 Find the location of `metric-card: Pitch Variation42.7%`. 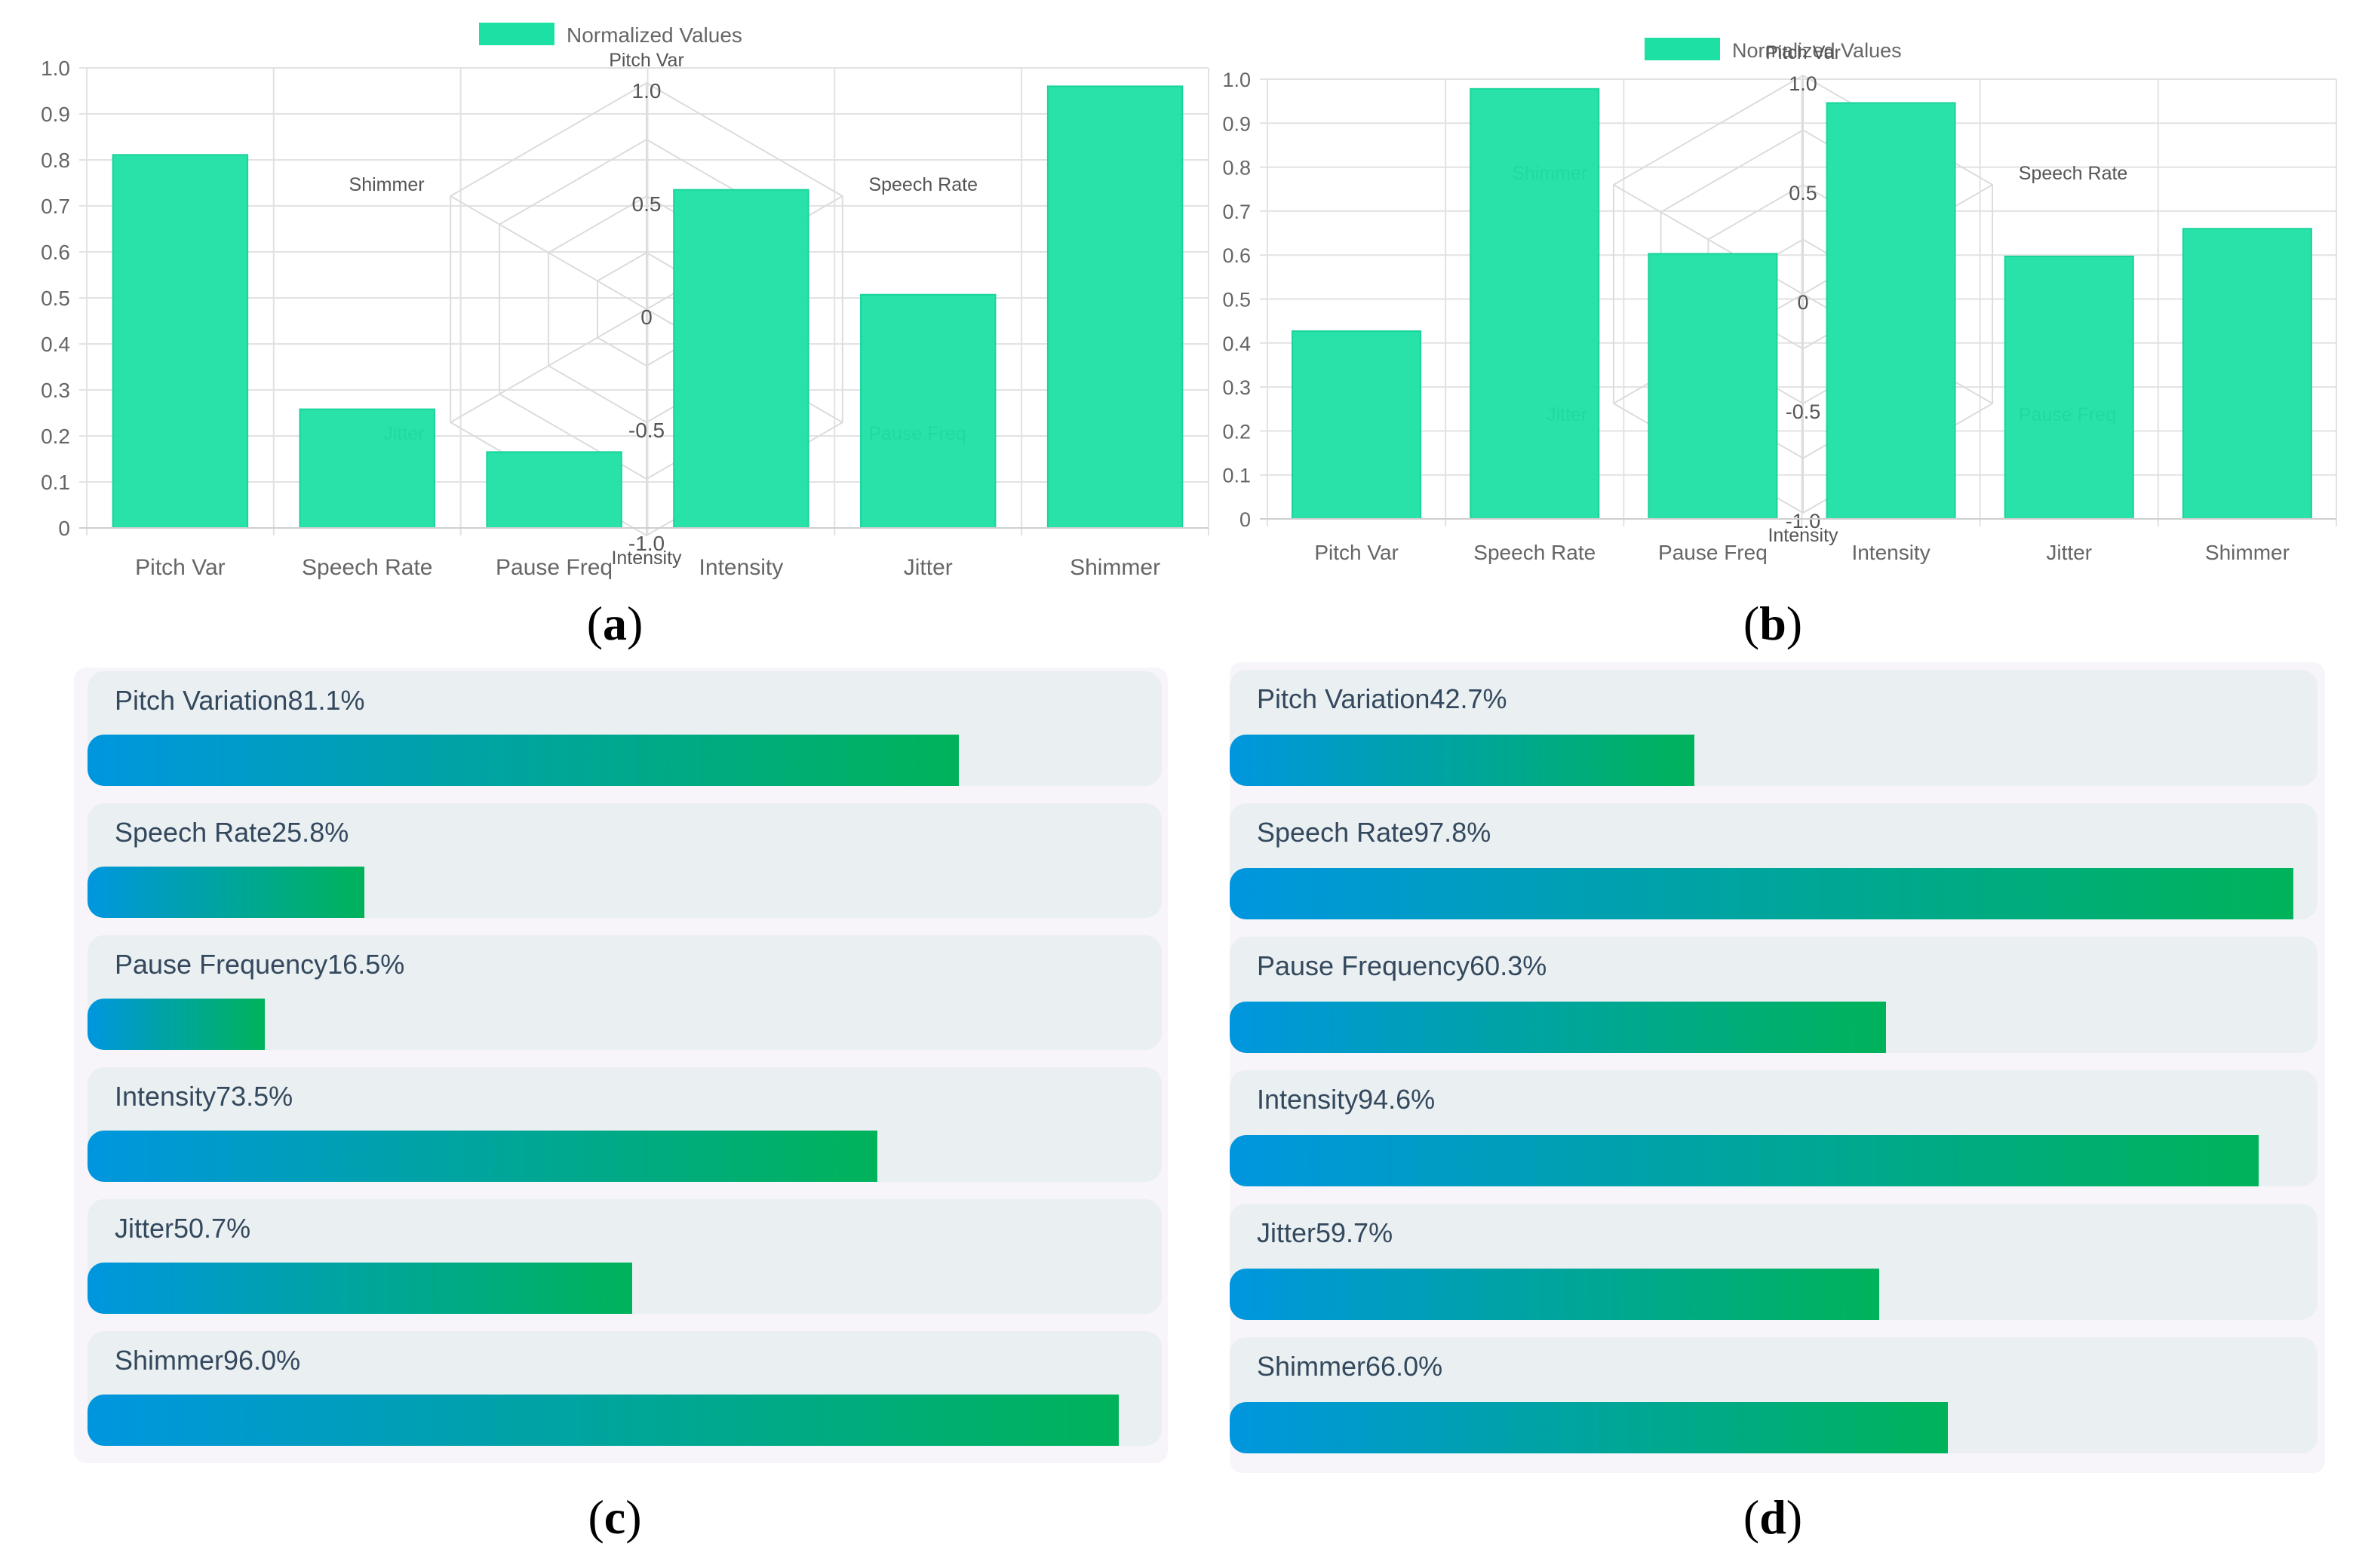

metric-card: Pitch Variation42.7% is located at coordinates (1774, 728).